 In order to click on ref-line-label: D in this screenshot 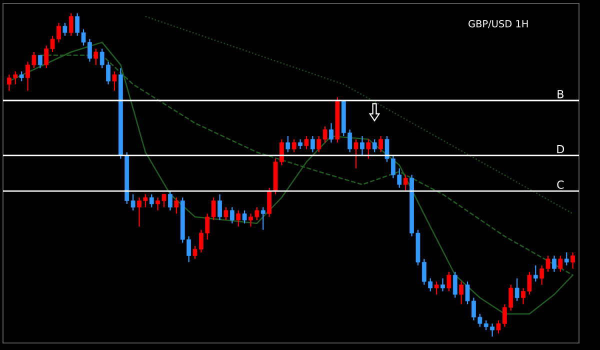, I will do `click(560, 149)`.